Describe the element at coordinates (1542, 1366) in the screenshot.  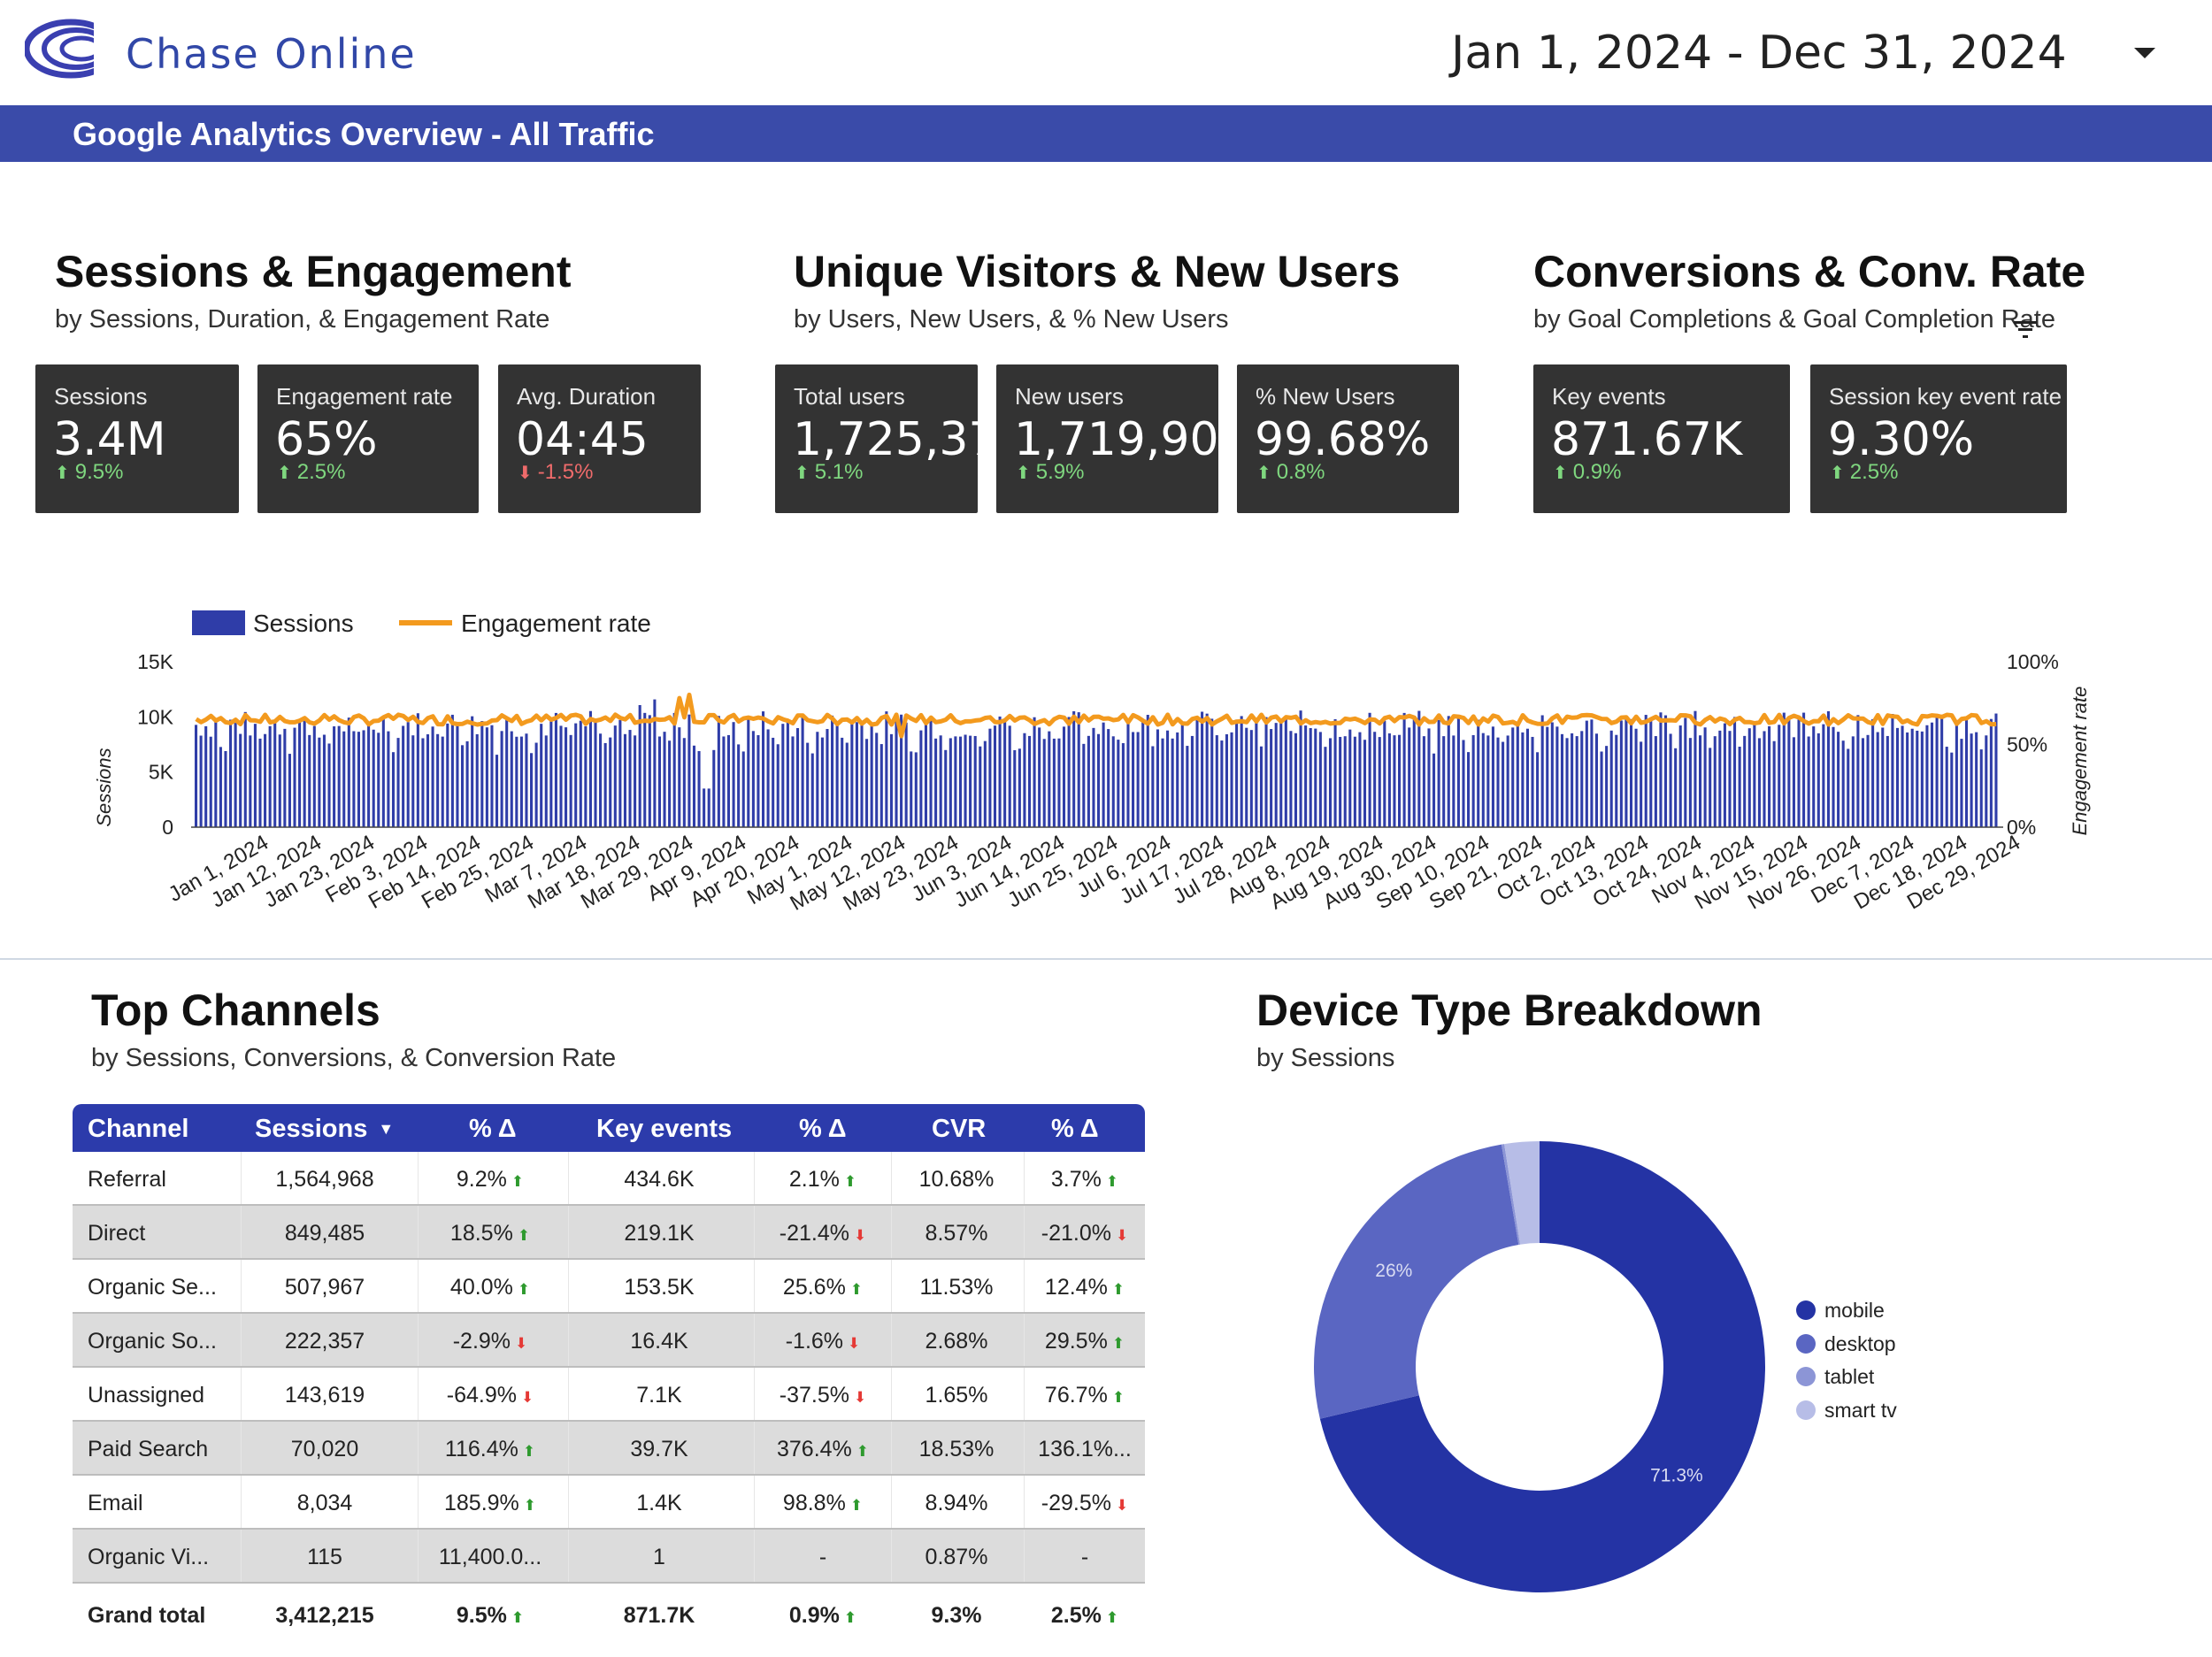
I see `donut-slice-mobile` at that location.